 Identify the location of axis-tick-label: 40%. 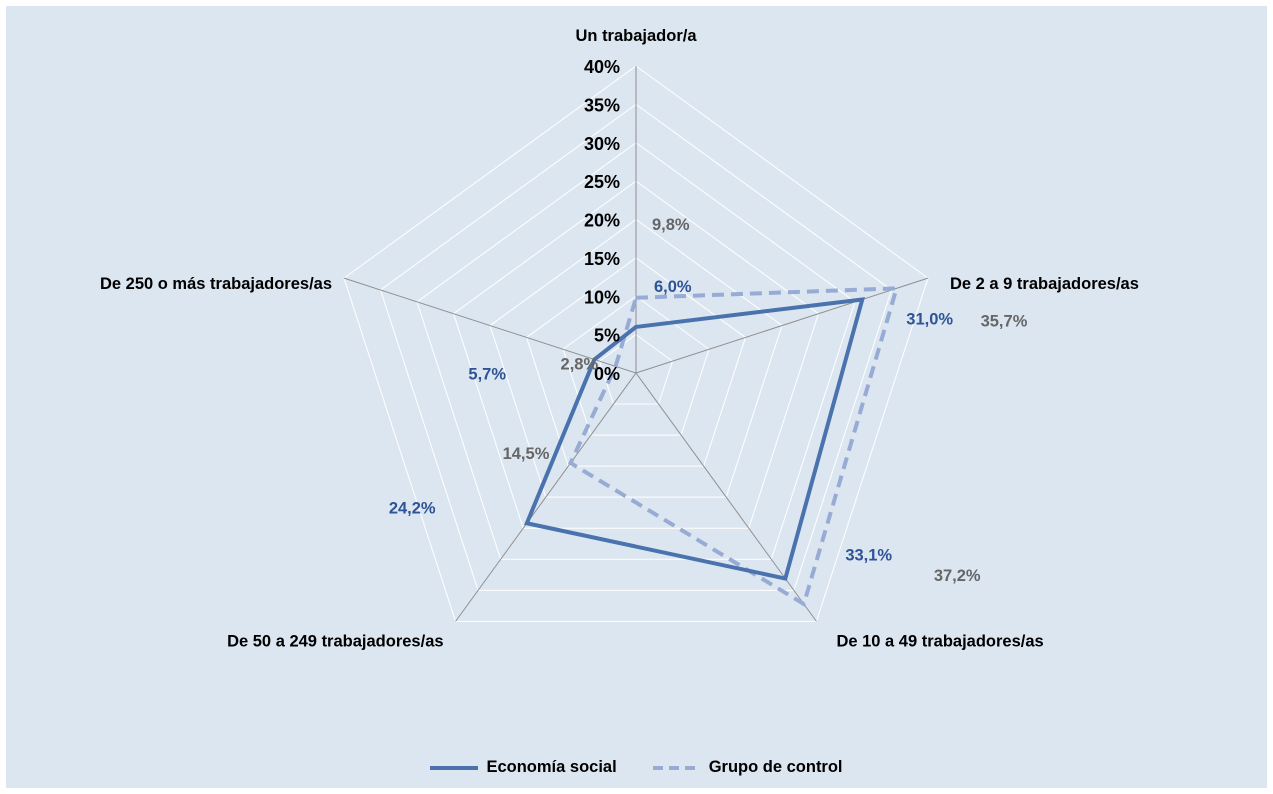
(602, 67).